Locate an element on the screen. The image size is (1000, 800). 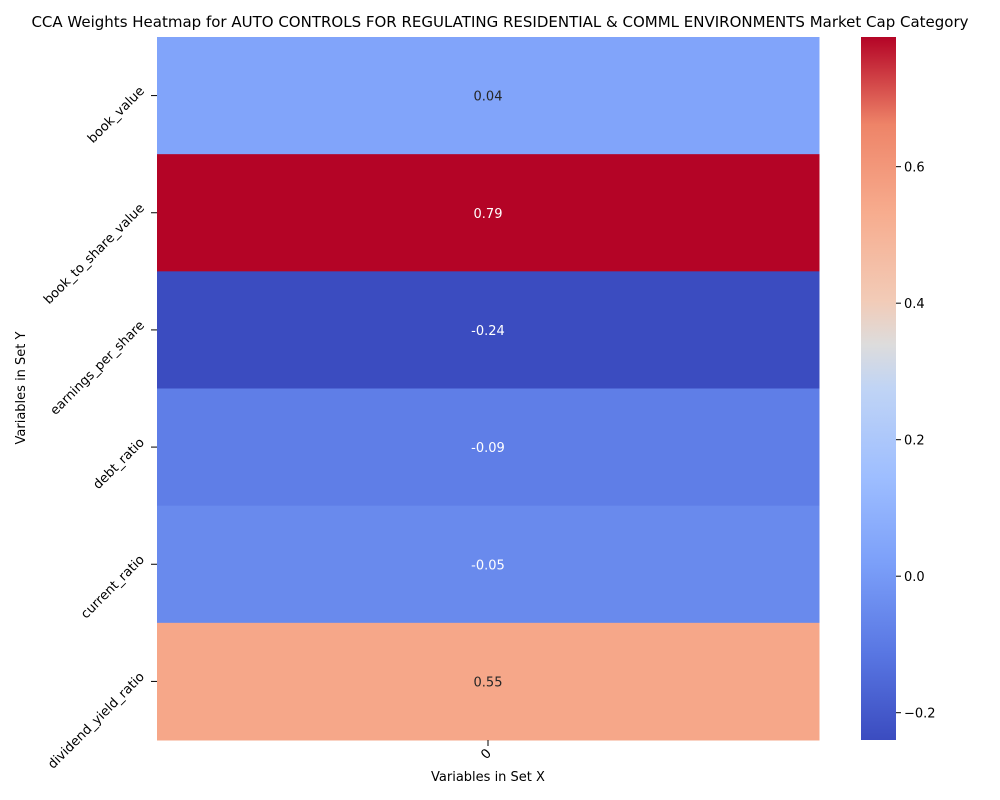
cell-value-label: -0.24 is located at coordinates (488, 331).